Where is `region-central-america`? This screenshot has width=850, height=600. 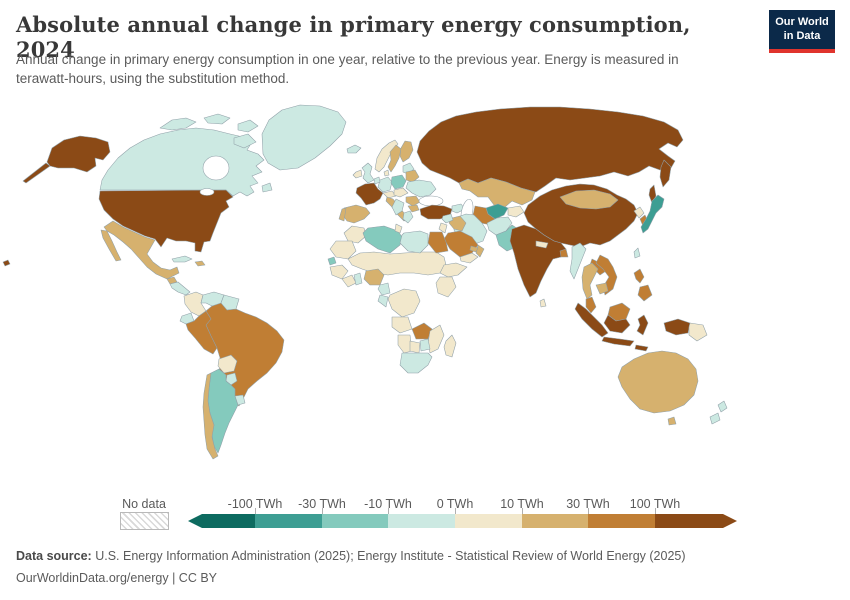
region-central-america is located at coordinates (180, 288).